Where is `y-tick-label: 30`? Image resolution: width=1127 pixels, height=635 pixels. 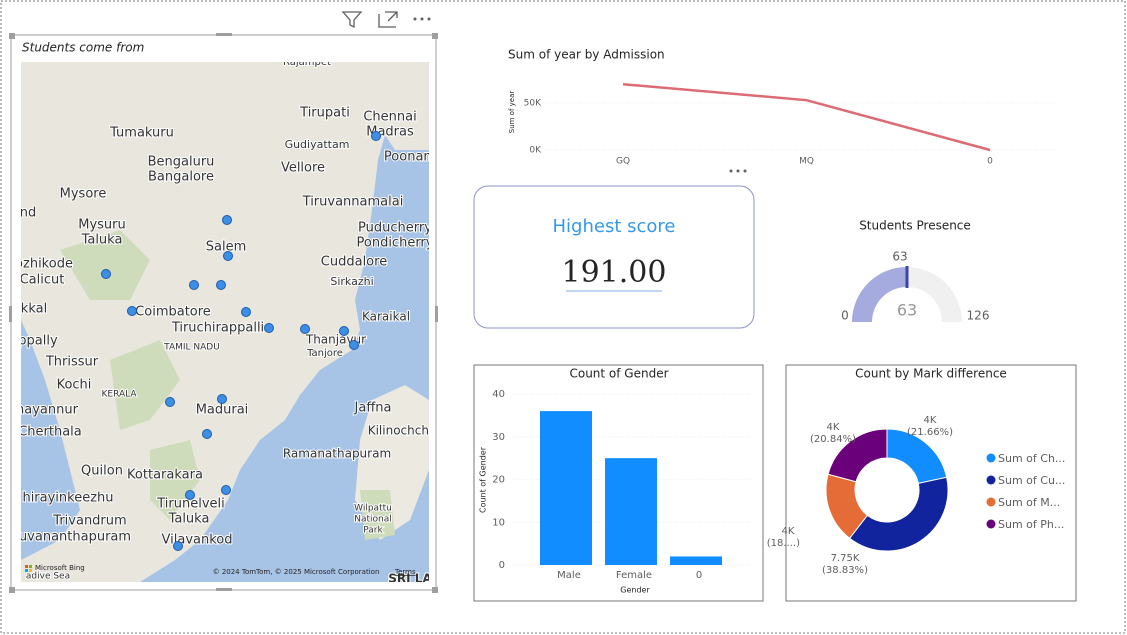
y-tick-label: 30 is located at coordinates (498, 437).